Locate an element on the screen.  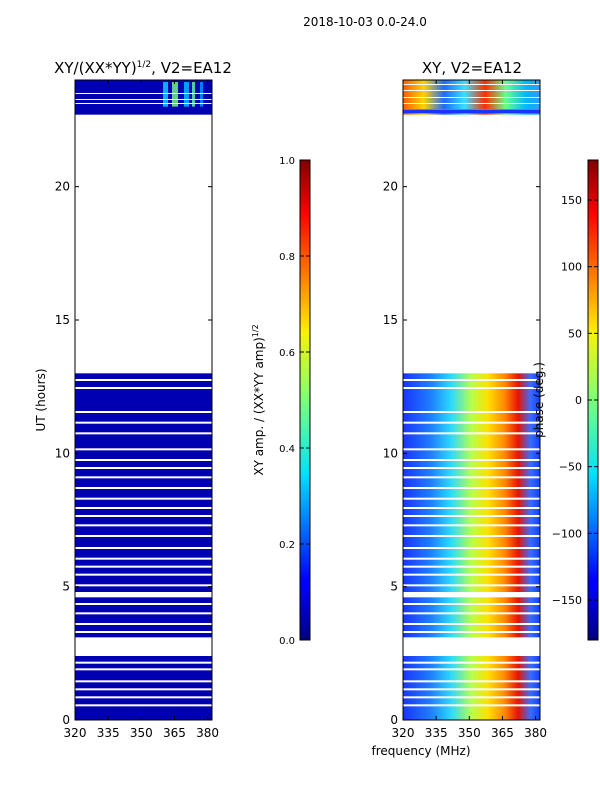
left-colorbar-ticks: 0.0 0.2 0.4 0.6 0.8 1.0 is located at coordinates (294, 401).